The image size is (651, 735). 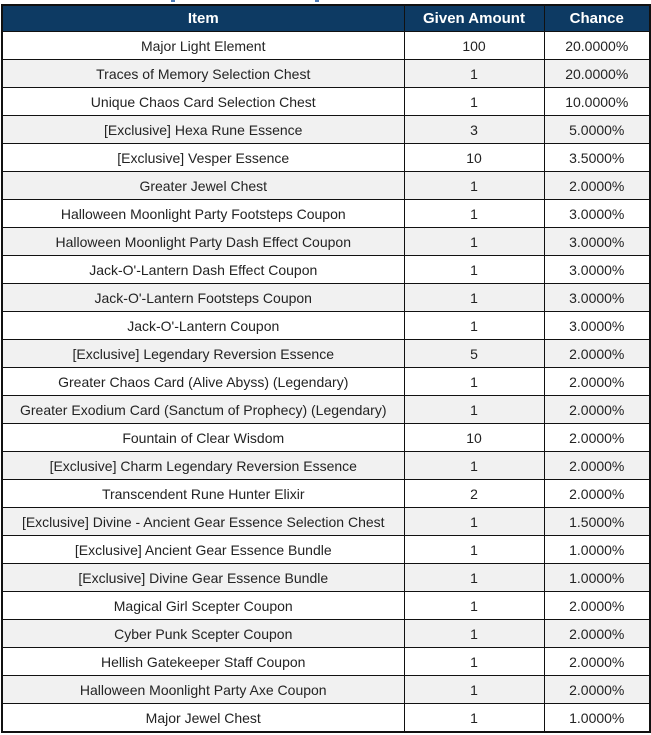 What do you see at coordinates (474, 353) in the screenshot?
I see `given-amount-cell: 5` at bounding box center [474, 353].